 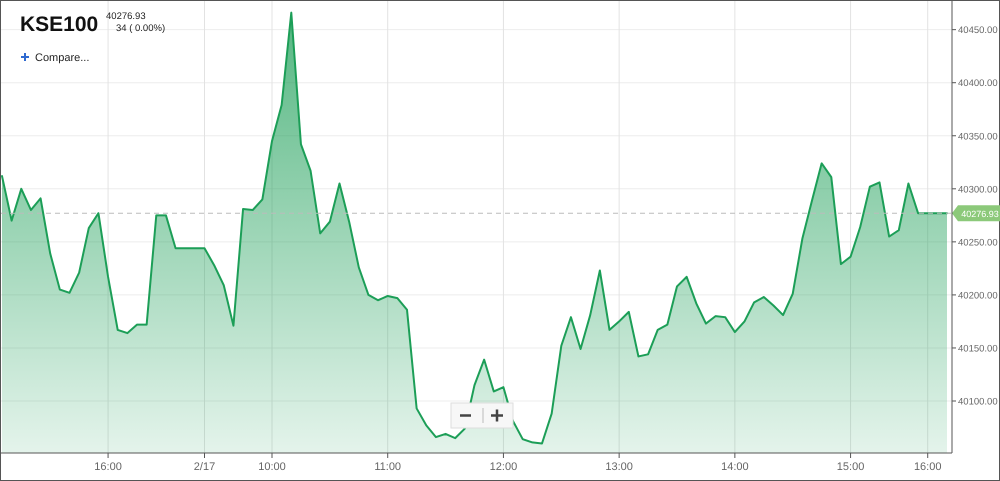 What do you see at coordinates (850, 467) in the screenshot?
I see `x-tick-label: 15:00` at bounding box center [850, 467].